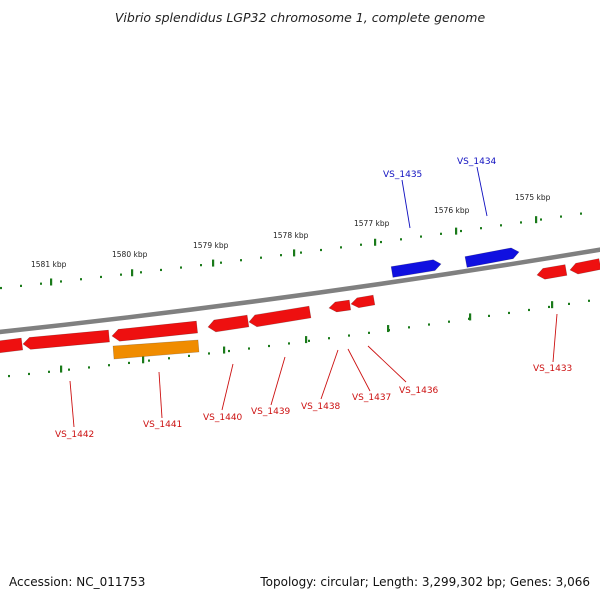  Describe the element at coordinates (271, 412) in the screenshot. I see `gene-label-vs-1439: VS_1439` at that location.